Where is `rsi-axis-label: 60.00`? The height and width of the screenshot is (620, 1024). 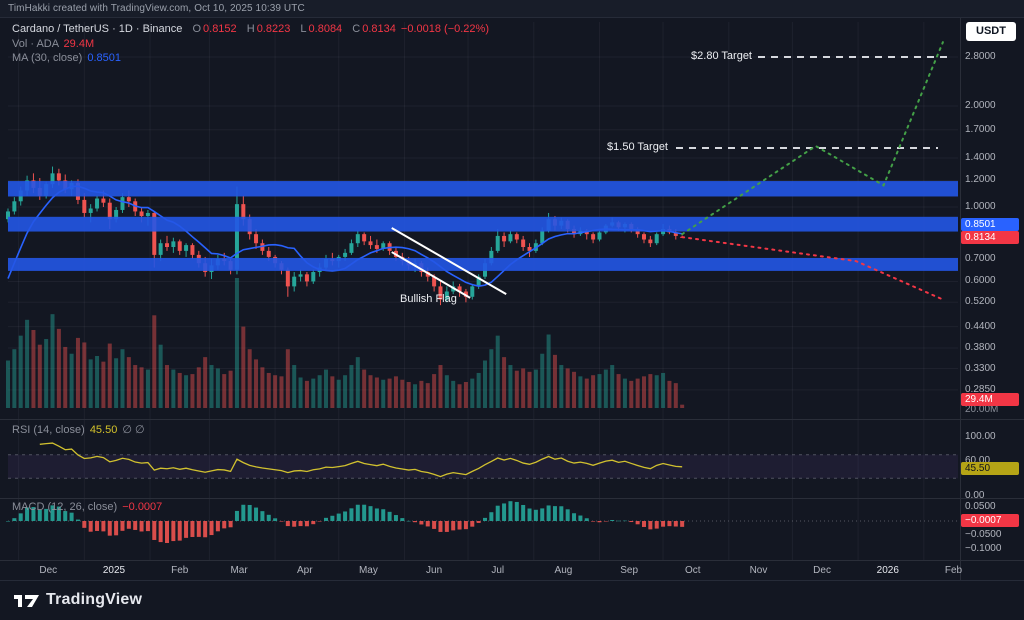 rsi-axis-label: 60.00 is located at coordinates (978, 460).